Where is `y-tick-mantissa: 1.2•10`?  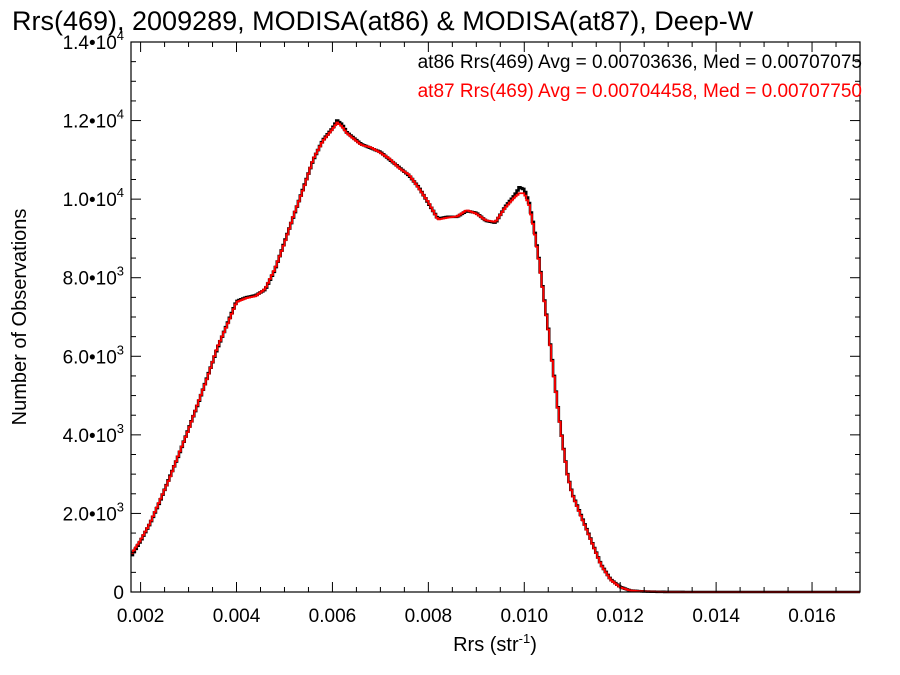 y-tick-mantissa: 1.2•10 is located at coordinates (90, 122).